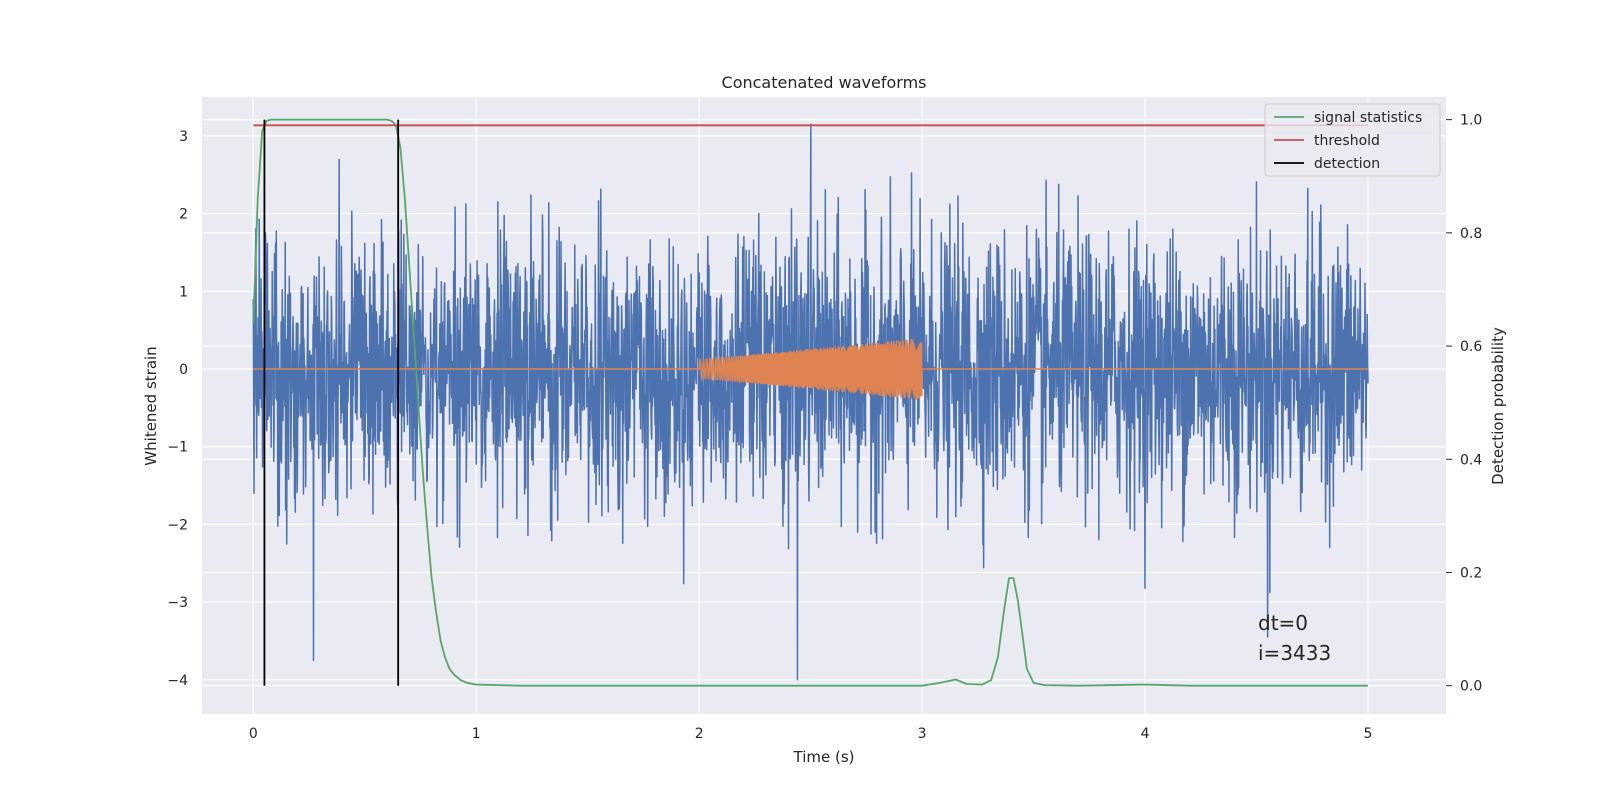 The image size is (1600, 800). Describe the element at coordinates (151, 405) in the screenshot. I see `y-axis-label: Whitened strain` at that location.